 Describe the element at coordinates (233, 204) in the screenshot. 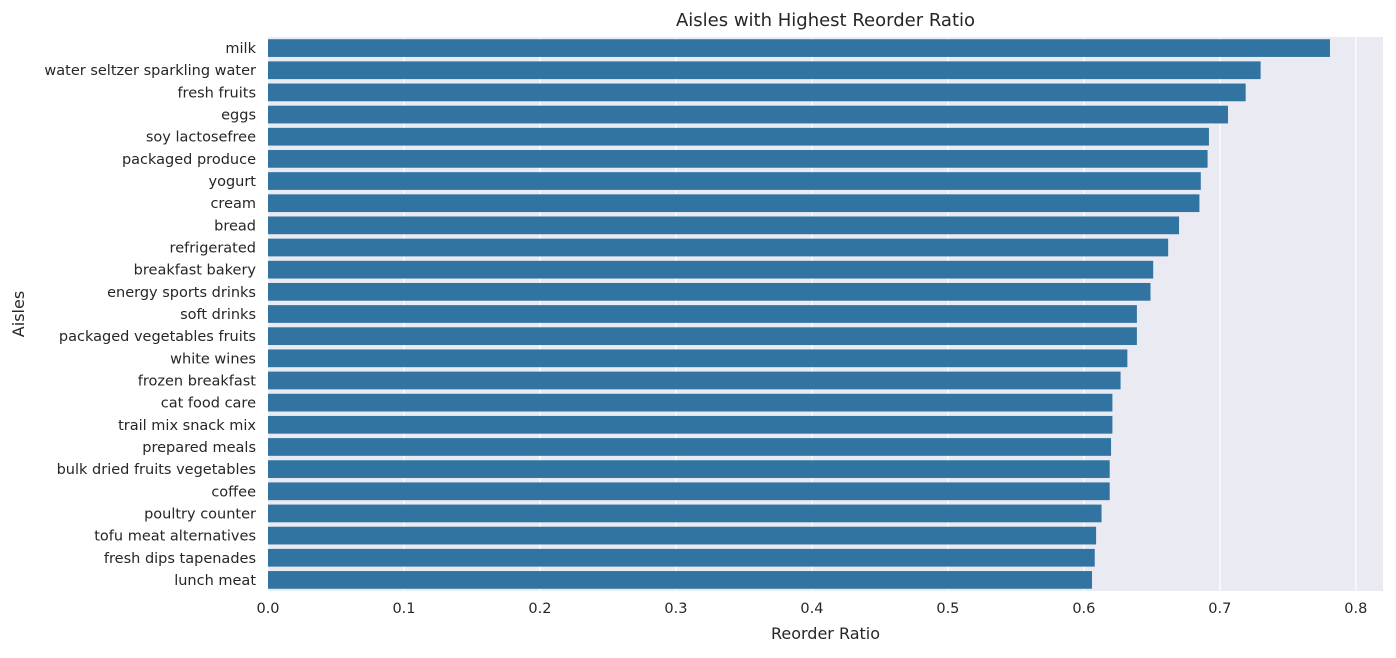

I see `y-tick-label: cream` at that location.